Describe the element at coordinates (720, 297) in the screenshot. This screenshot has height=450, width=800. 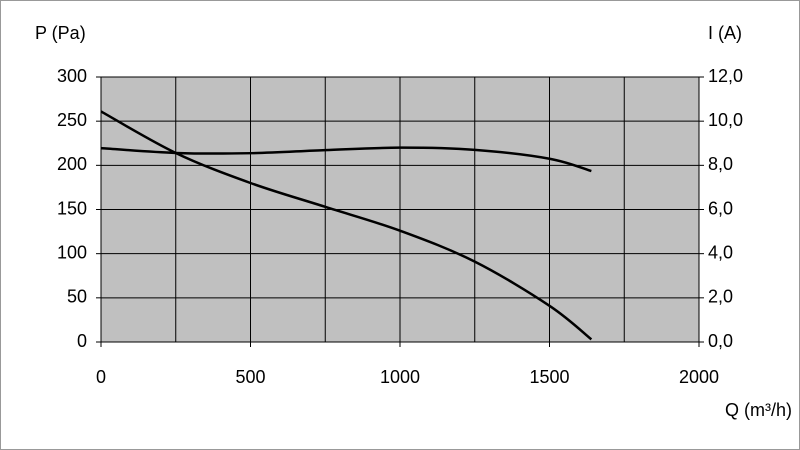
I see `y2-tick-label: 2,0` at that location.